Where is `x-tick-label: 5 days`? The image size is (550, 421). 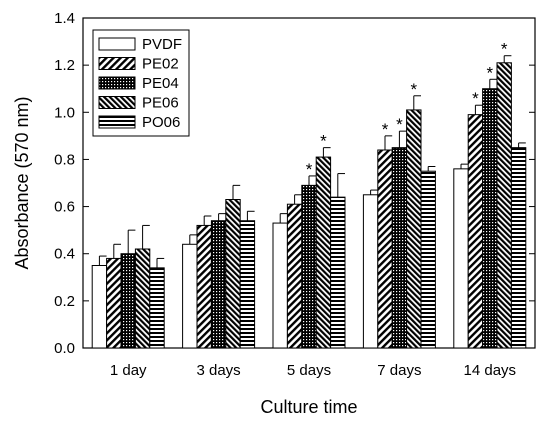 x-tick-label: 5 days is located at coordinates (309, 370).